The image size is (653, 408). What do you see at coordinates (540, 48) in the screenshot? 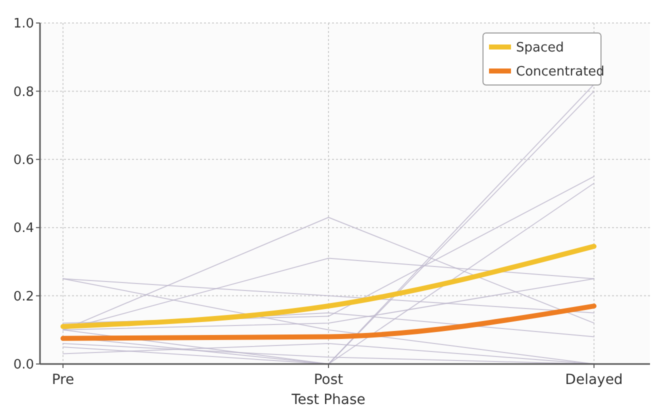
I see `legend-label: Spaced` at bounding box center [540, 48].